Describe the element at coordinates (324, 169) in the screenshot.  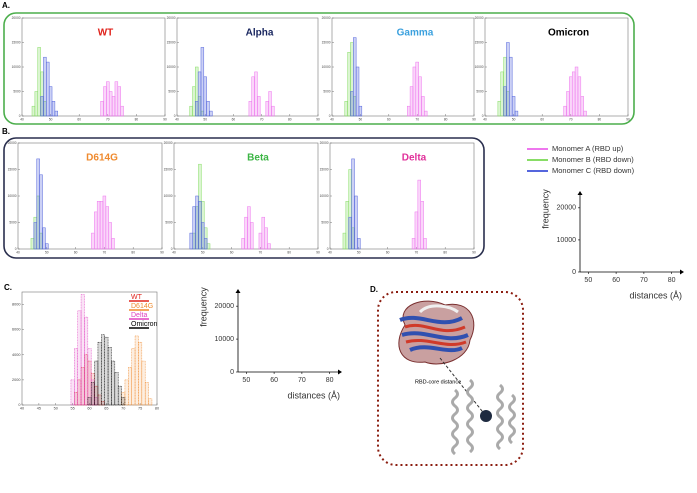
I see `y-tick-label: 15000` at that location.